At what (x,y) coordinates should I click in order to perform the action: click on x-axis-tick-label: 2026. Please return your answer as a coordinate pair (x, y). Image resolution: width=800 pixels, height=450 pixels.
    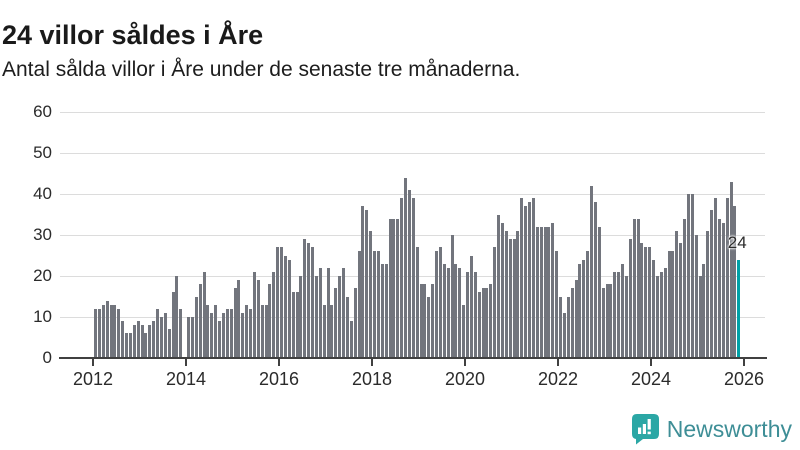
    Looking at the image, I should click on (744, 379).